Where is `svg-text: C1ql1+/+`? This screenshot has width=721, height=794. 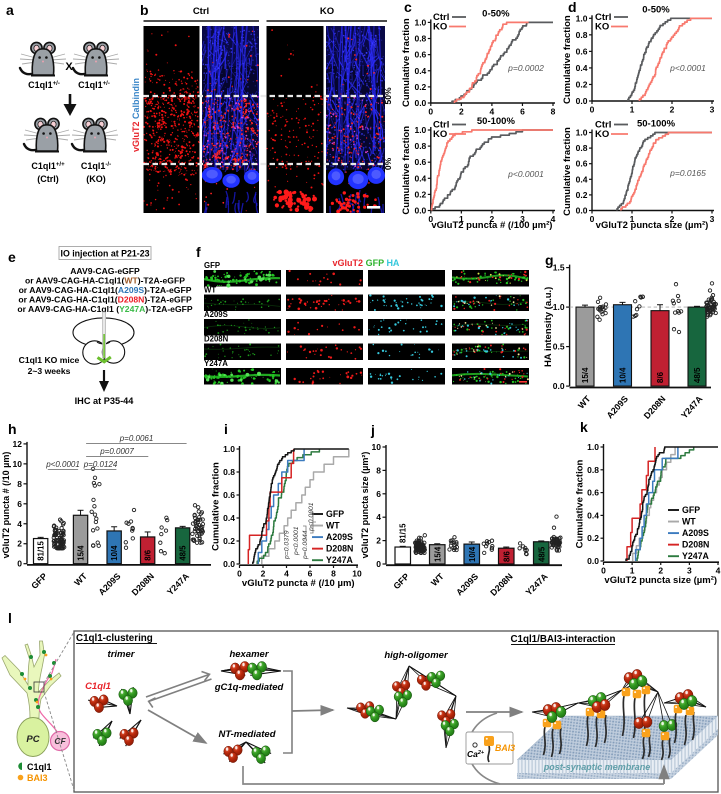
svg-text: C1ql1+/+ is located at coordinates (48, 166).